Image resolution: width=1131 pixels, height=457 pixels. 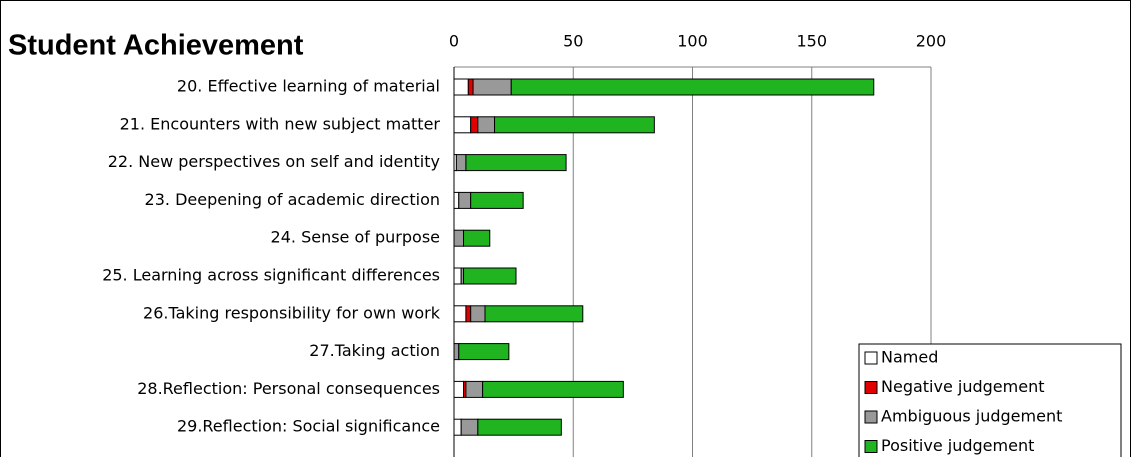 What do you see at coordinates (308, 86) in the screenshot?
I see `y-tick-label: 20. Effective learning of material` at bounding box center [308, 86].